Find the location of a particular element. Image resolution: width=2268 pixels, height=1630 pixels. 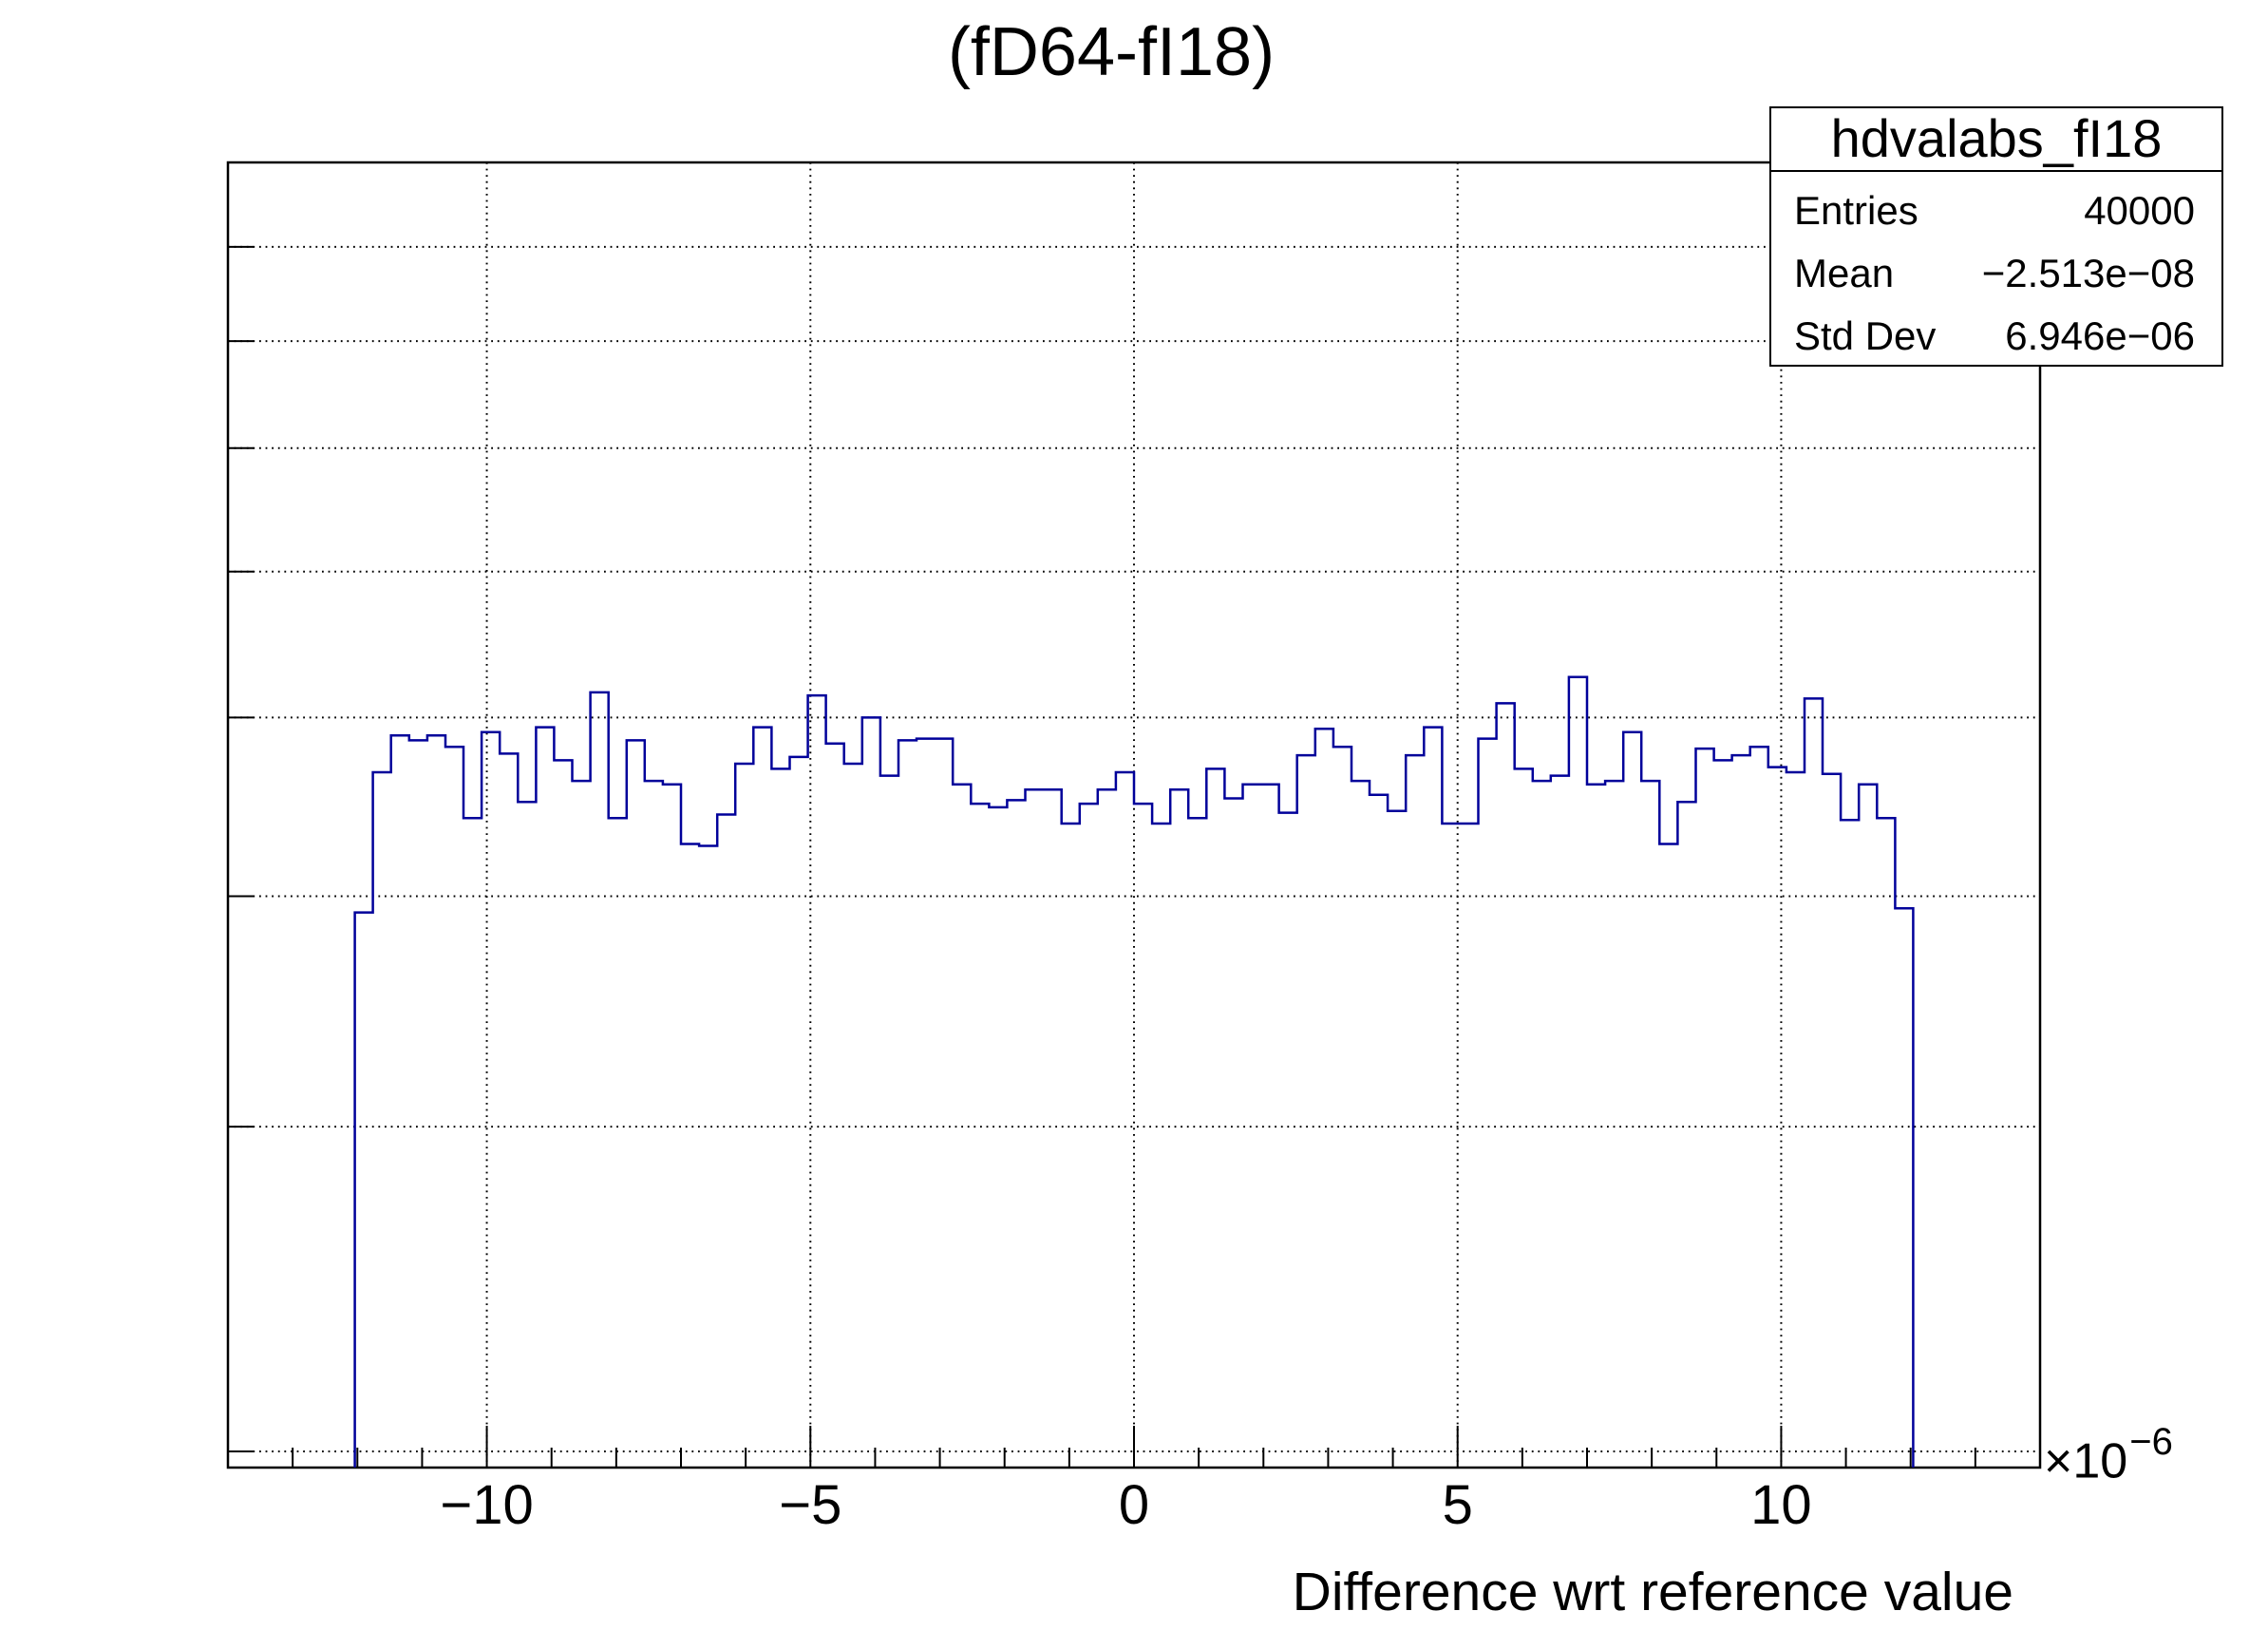

x-tick-label: −10 is located at coordinates (487, 1505).